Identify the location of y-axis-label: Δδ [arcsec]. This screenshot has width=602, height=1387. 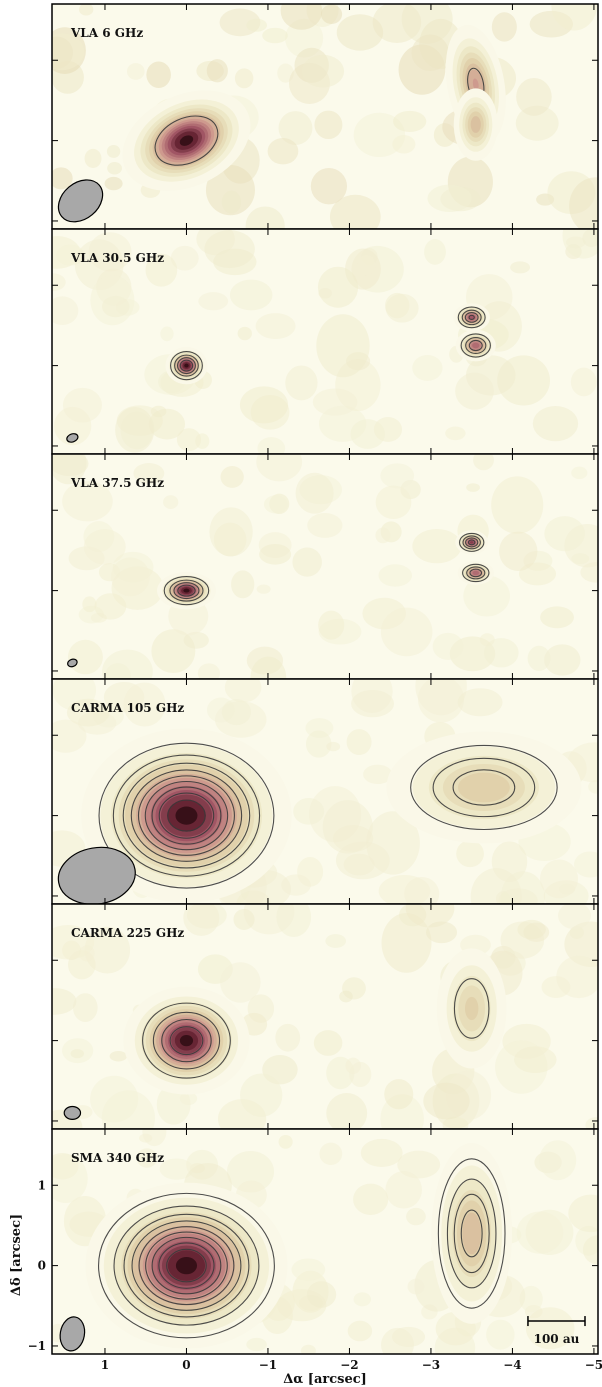
(16, 1255).